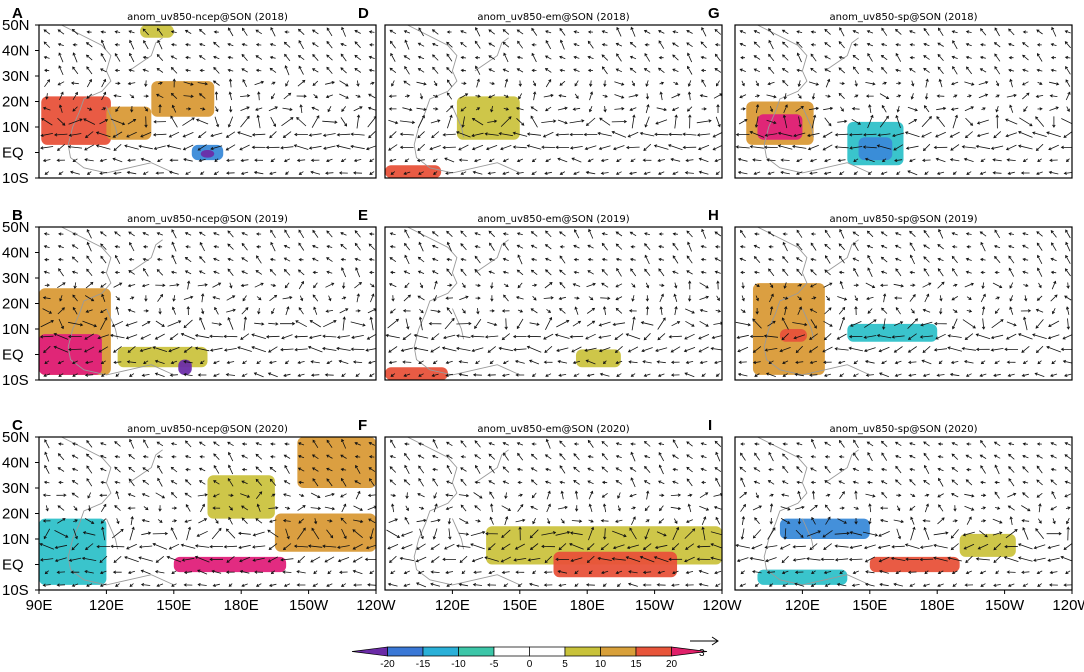  I want to click on coastline, so click(117, 99).